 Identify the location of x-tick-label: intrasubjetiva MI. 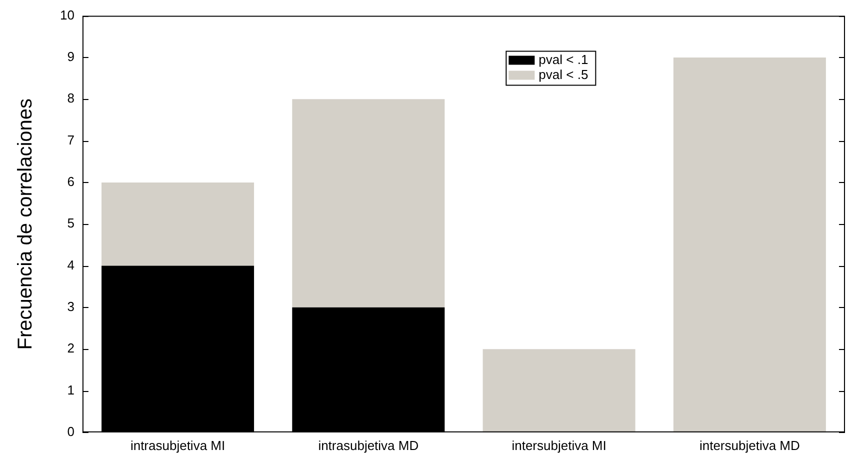
(178, 445).